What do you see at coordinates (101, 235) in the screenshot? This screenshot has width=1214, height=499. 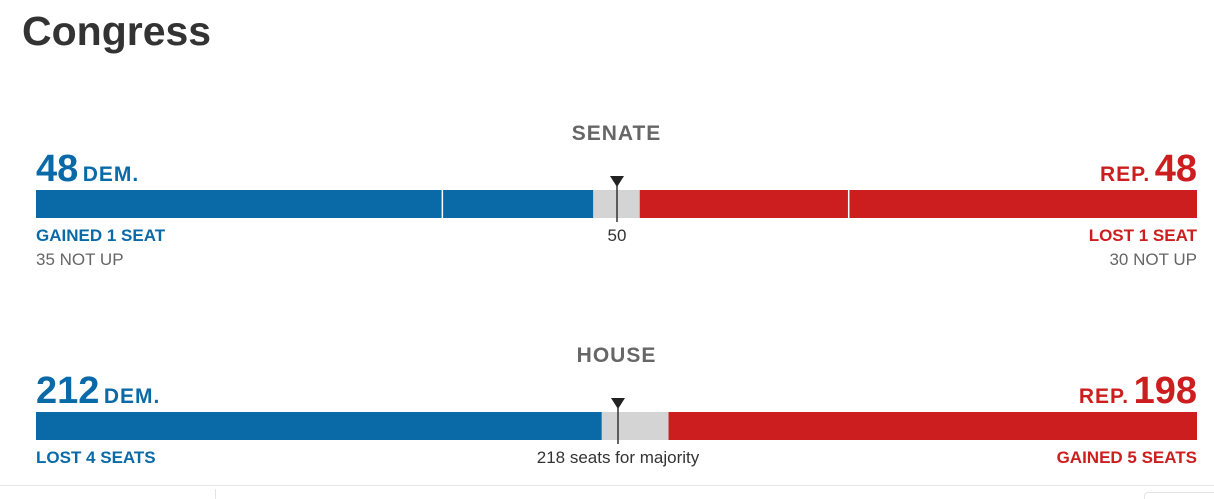 I see `senate-dem-status: GAINED 1 SEAT` at bounding box center [101, 235].